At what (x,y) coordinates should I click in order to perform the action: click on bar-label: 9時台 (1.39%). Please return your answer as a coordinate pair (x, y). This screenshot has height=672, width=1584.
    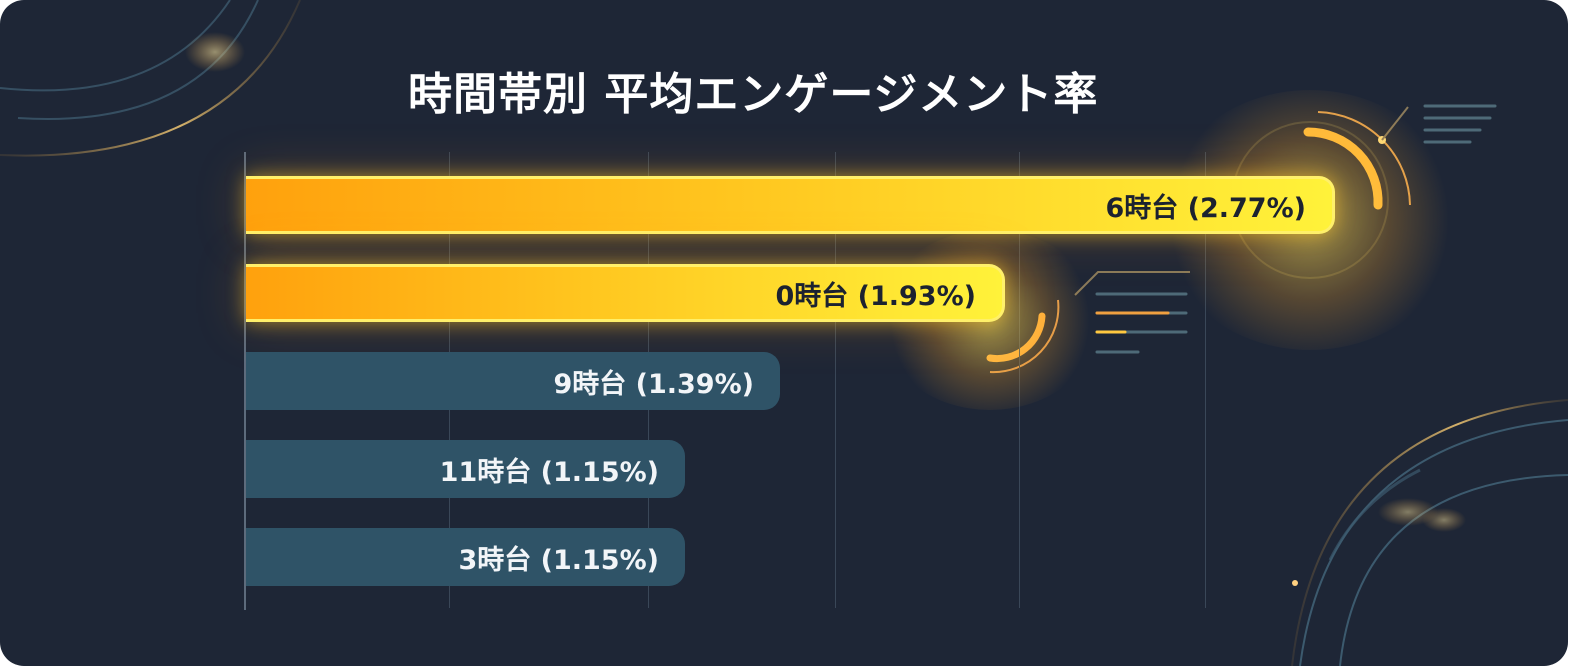
    Looking at the image, I should click on (653, 384).